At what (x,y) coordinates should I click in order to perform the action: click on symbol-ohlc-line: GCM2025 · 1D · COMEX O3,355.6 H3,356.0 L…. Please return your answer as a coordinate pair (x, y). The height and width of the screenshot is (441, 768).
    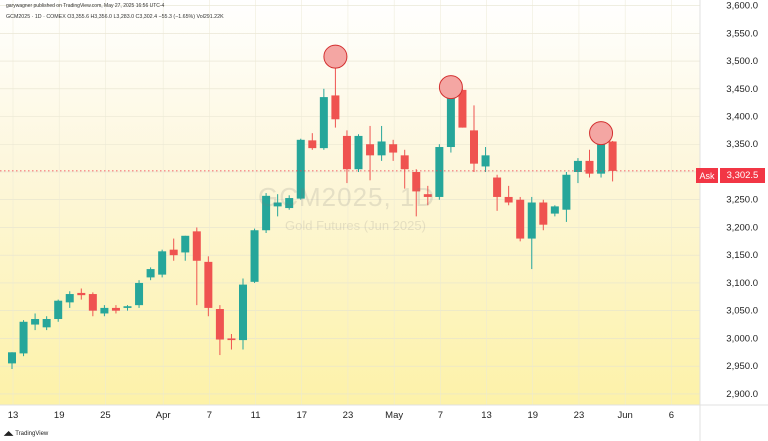
    Looking at the image, I should click on (115, 17).